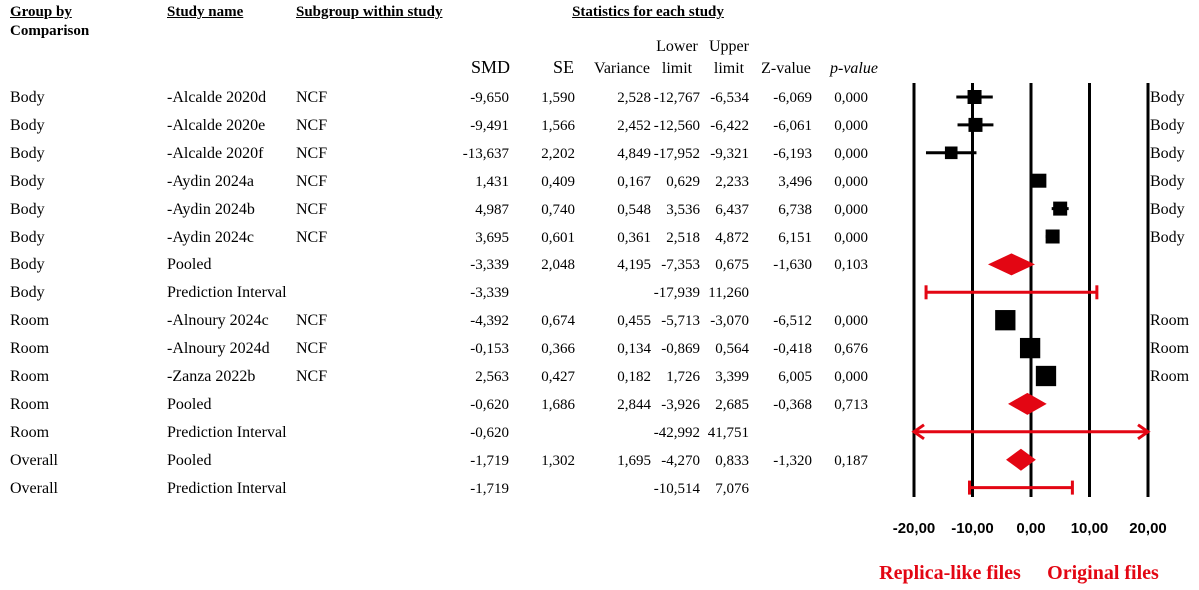 This screenshot has width=1199, height=590. I want to click on cell-hi: -3,070, so click(729, 321).